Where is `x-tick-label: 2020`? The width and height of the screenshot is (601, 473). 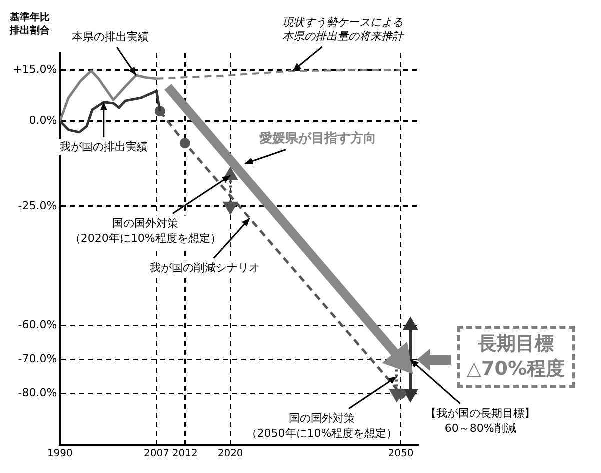 x-tick-label: 2020 is located at coordinates (231, 454).